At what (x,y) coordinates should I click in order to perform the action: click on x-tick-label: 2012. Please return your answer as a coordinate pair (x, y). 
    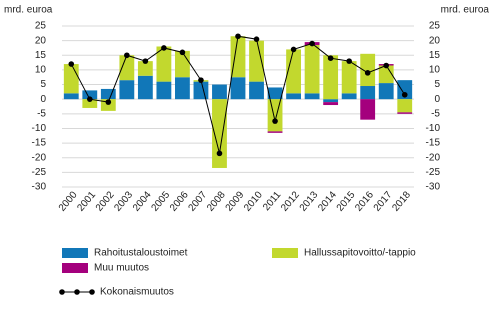
    Looking at the image, I should click on (290, 201).